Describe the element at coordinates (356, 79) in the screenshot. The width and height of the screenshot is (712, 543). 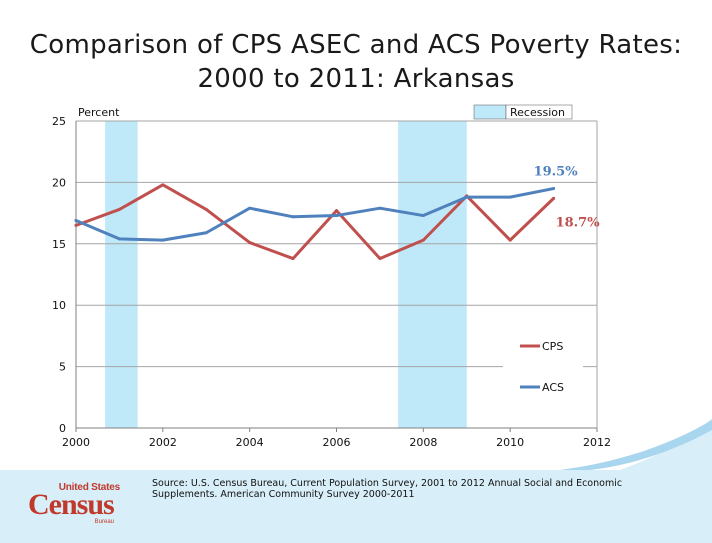
I see `title-line-2: 2000 to 2011: Arkansas` at that location.